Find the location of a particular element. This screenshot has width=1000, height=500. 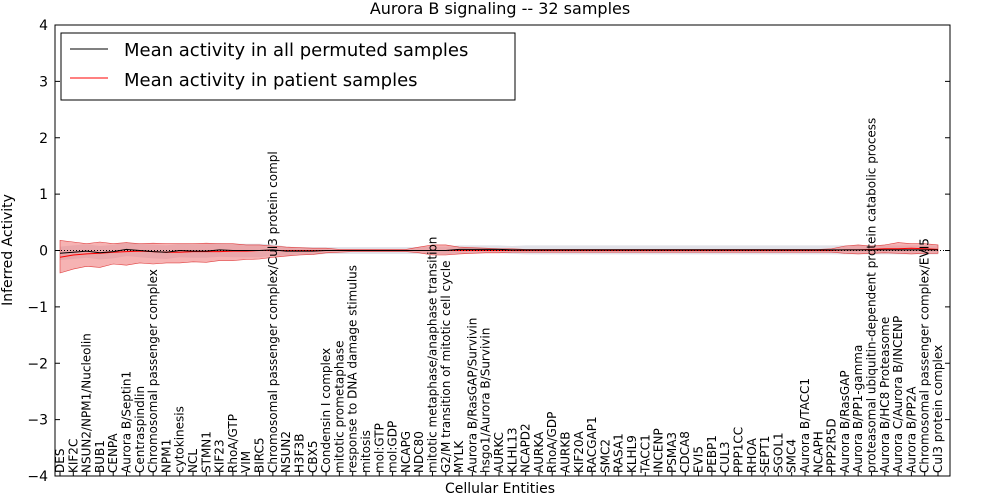

x-tick-label: BIRC5 is located at coordinates (260, 455).